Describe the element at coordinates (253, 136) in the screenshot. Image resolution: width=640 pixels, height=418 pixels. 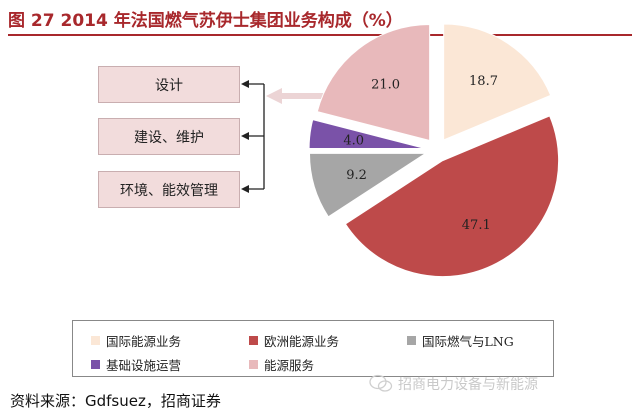
I see `service-bracket` at that location.